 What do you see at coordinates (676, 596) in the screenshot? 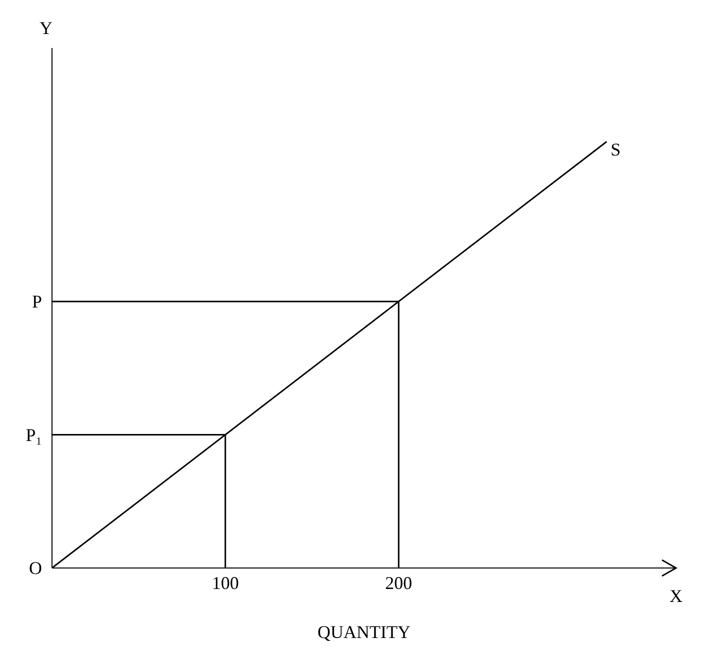
I see `text: X` at bounding box center [676, 596].